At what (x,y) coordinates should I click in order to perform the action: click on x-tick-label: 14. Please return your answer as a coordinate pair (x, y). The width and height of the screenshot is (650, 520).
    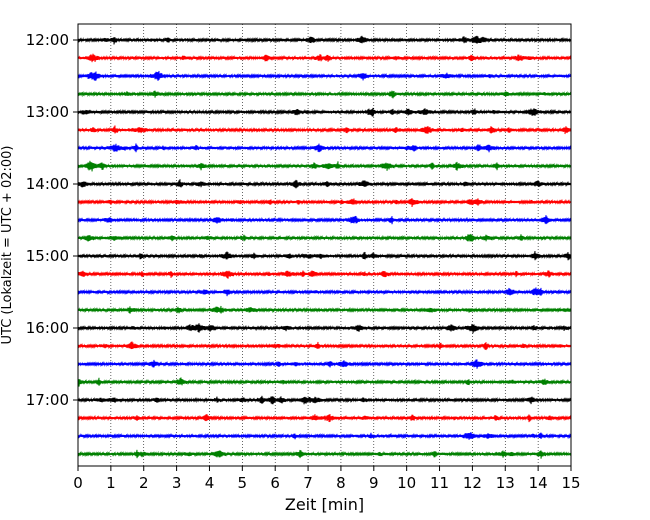
    Looking at the image, I should click on (538, 483).